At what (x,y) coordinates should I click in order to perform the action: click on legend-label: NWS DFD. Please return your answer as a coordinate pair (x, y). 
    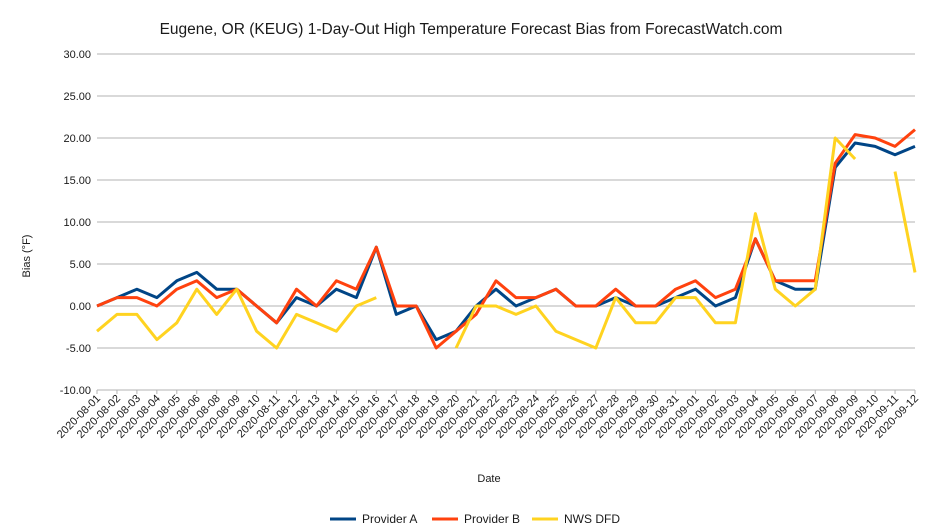
    Looking at the image, I should click on (592, 519).